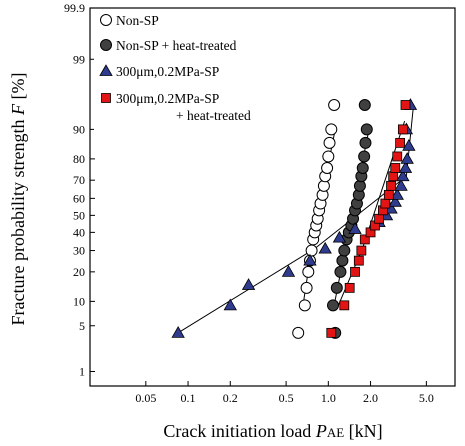  What do you see at coordinates (79, 129) in the screenshot?
I see `y-tick-label-10: 90` at bounding box center [79, 129].